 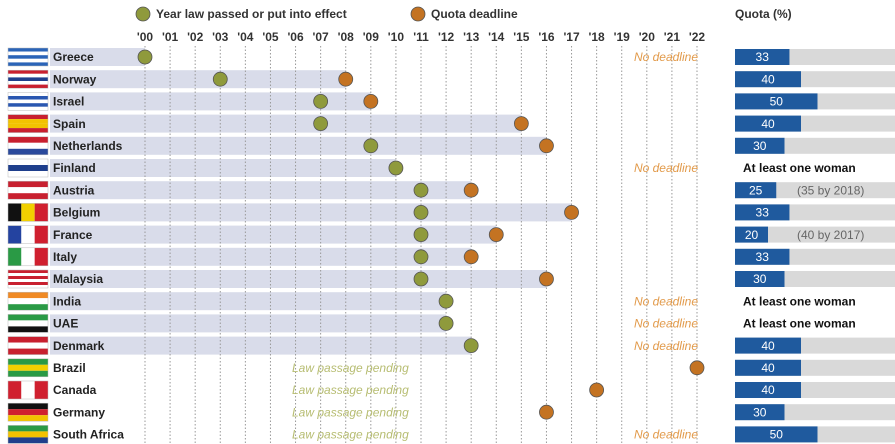 I want to click on quota-value: 50, so click(x=777, y=102).